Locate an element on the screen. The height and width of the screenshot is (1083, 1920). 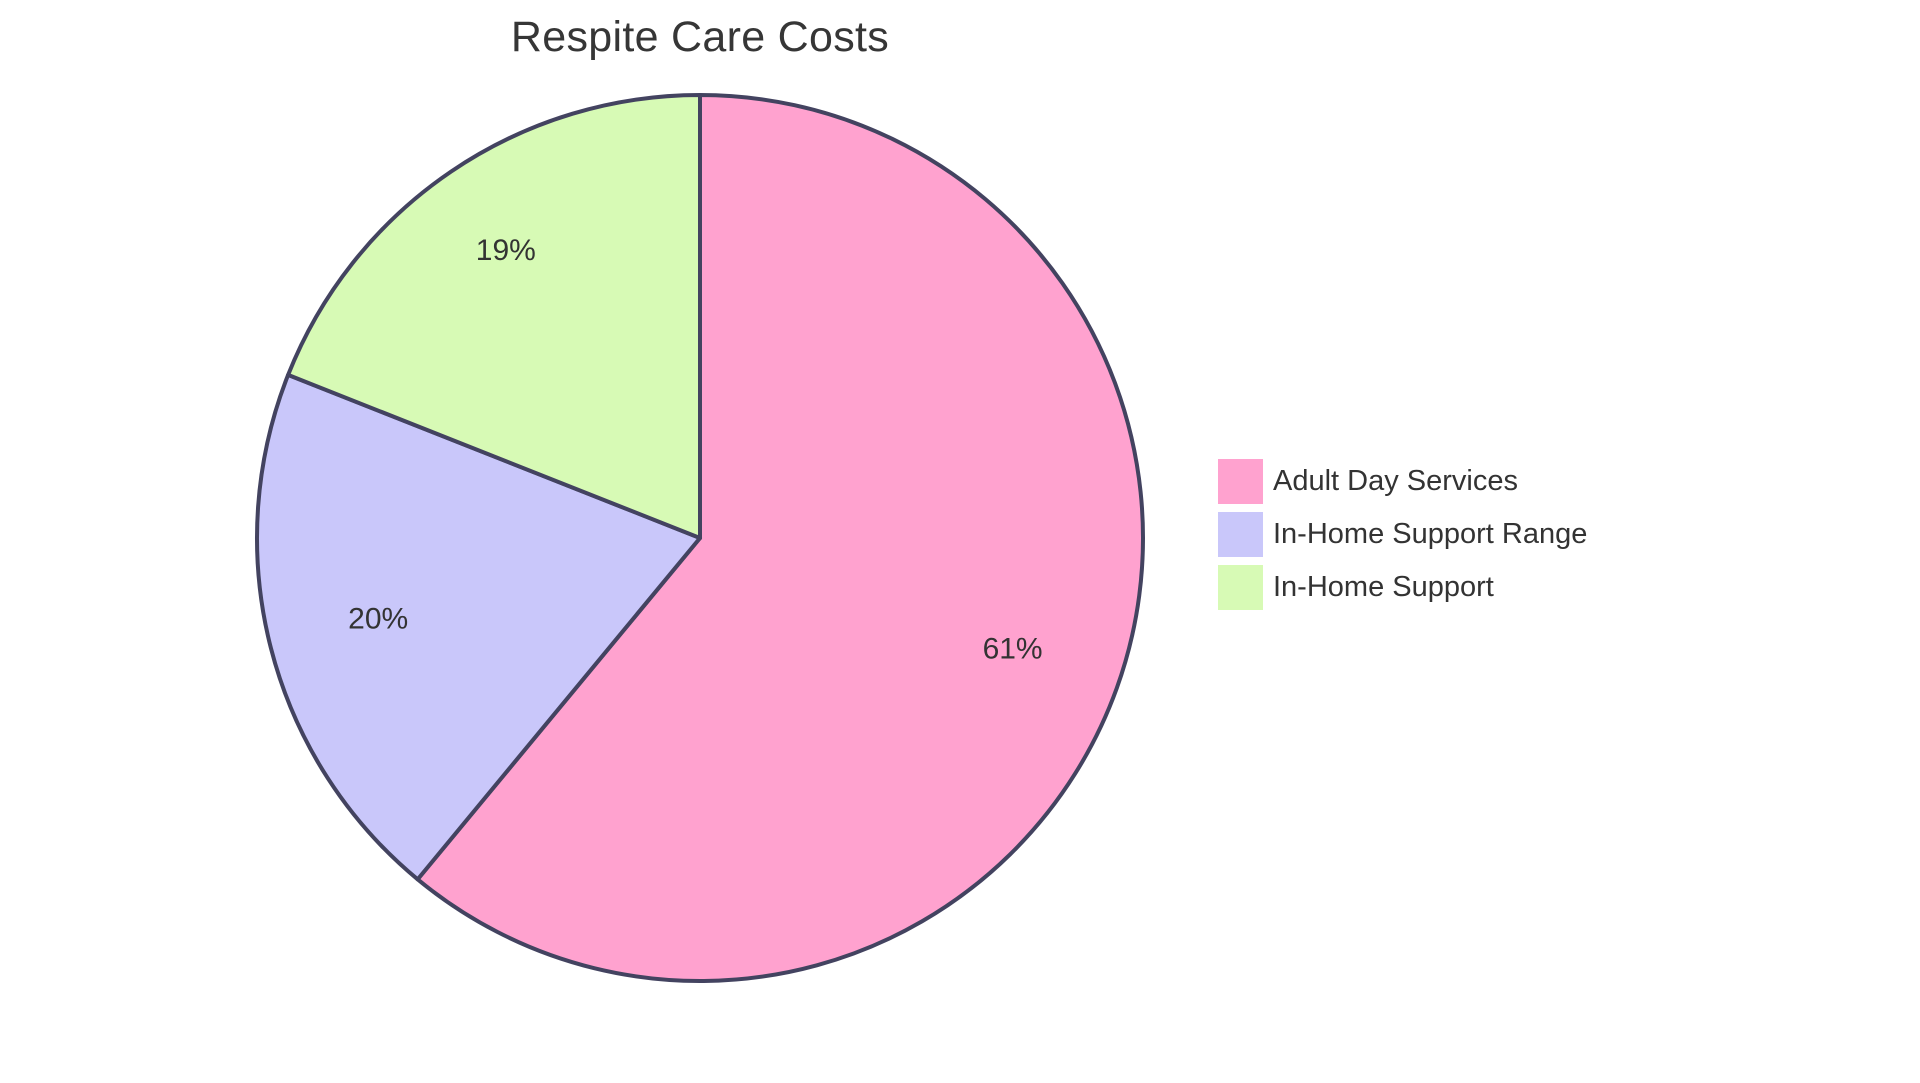
legend-label-adult-day-services: Adult Day Services is located at coordinates (1395, 481).